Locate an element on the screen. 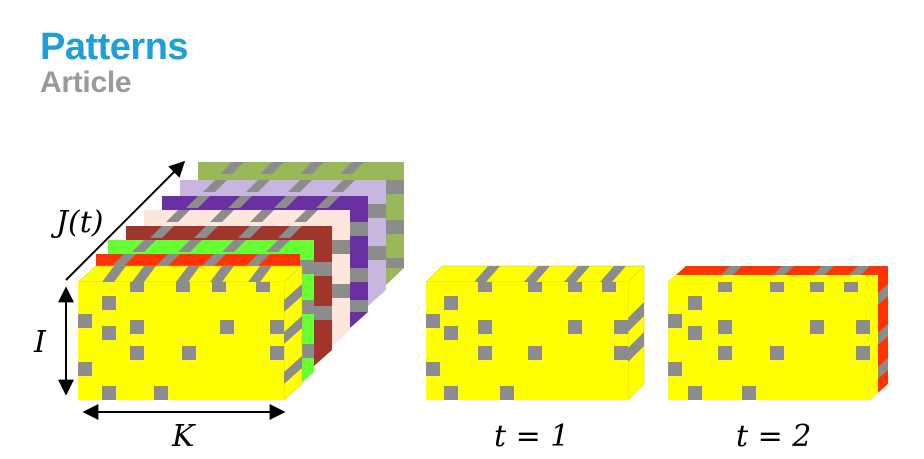 This screenshot has width=924, height=459. axis-arrows is located at coordinates (172, 290).